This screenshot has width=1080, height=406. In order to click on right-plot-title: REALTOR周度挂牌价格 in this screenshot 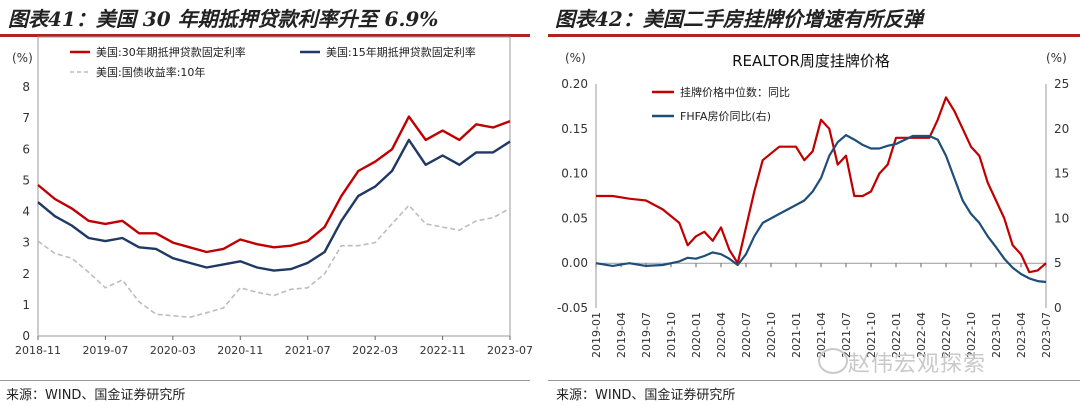, I will do `click(811, 61)`.